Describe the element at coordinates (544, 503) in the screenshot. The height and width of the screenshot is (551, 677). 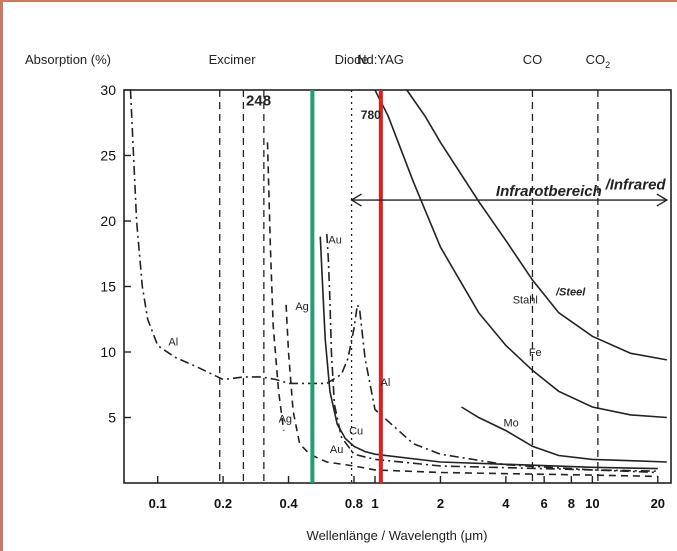
I see `x-tick-label: 6` at that location.